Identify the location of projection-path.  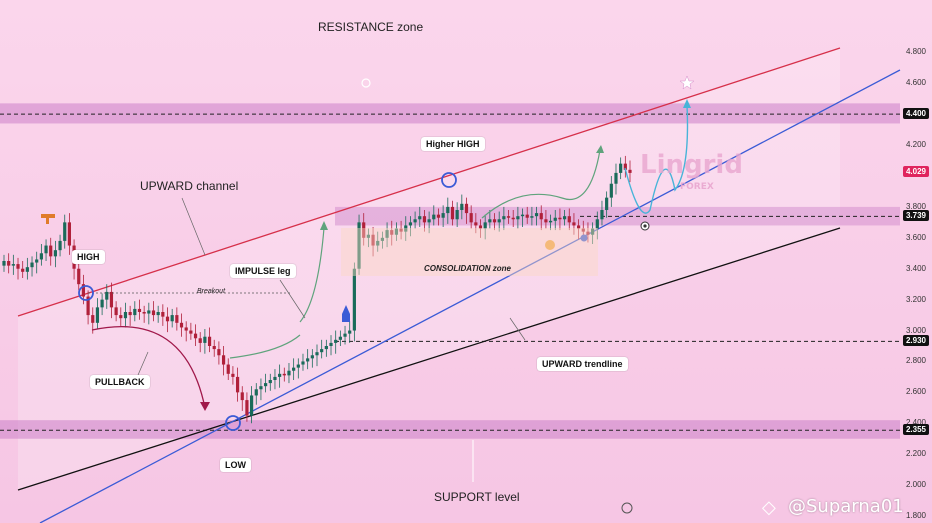
(656, 159).